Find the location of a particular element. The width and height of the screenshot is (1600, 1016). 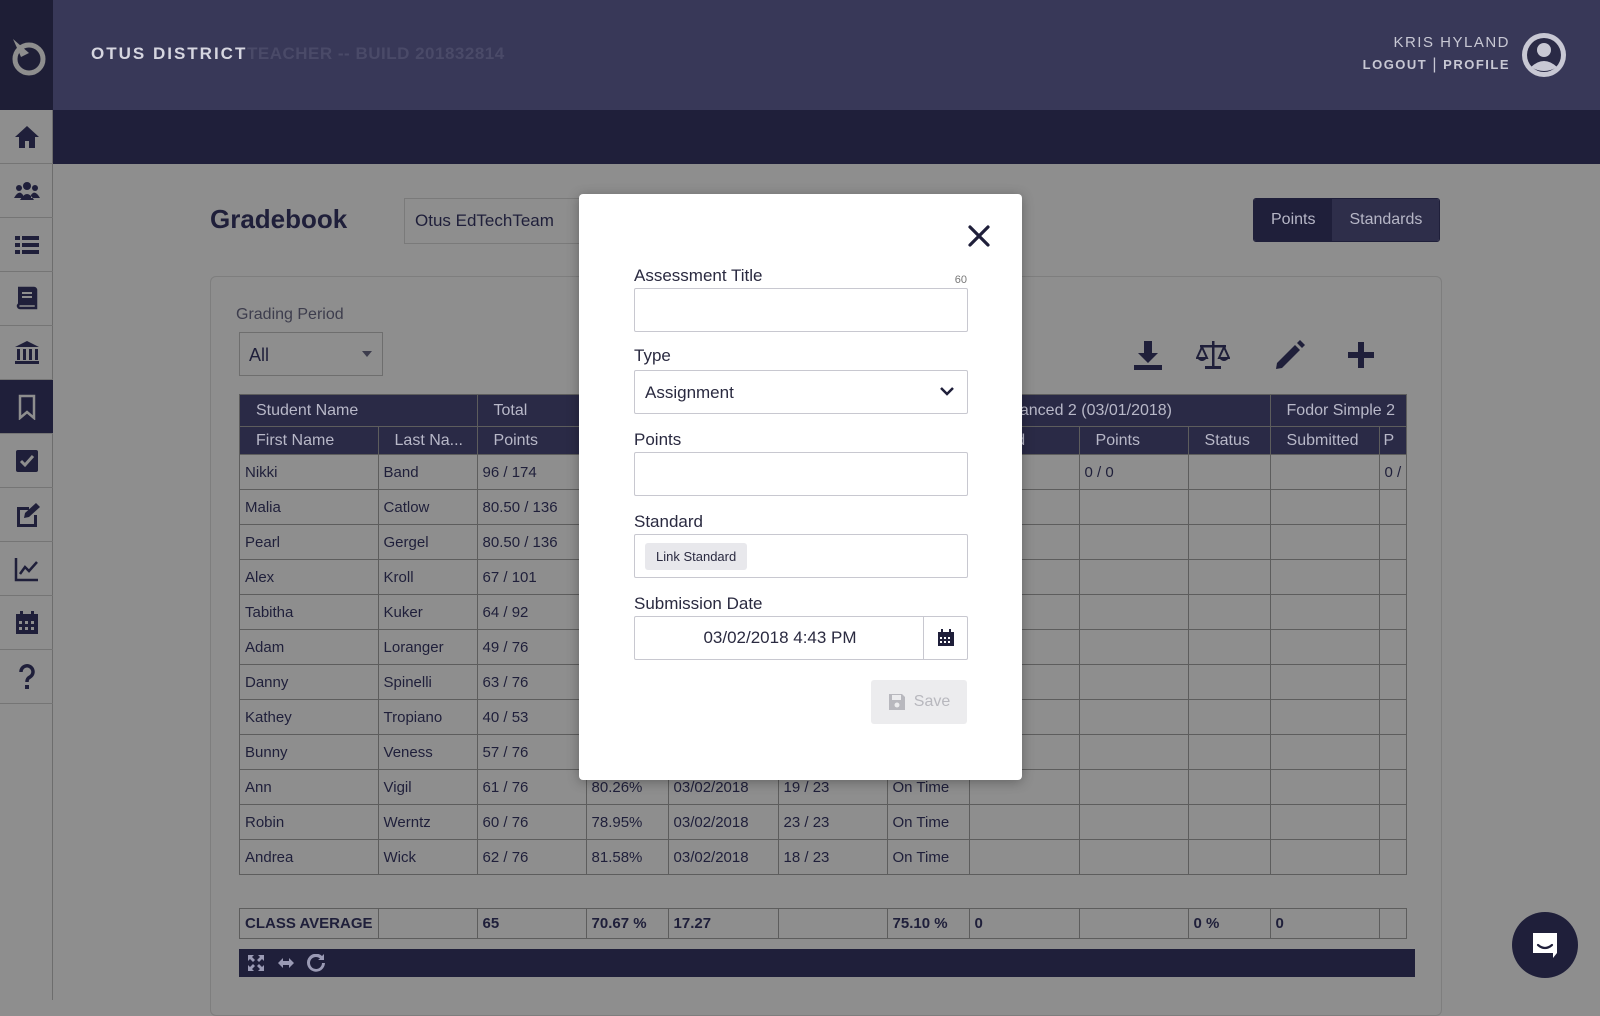

sidebar-item-home is located at coordinates (26, 137).